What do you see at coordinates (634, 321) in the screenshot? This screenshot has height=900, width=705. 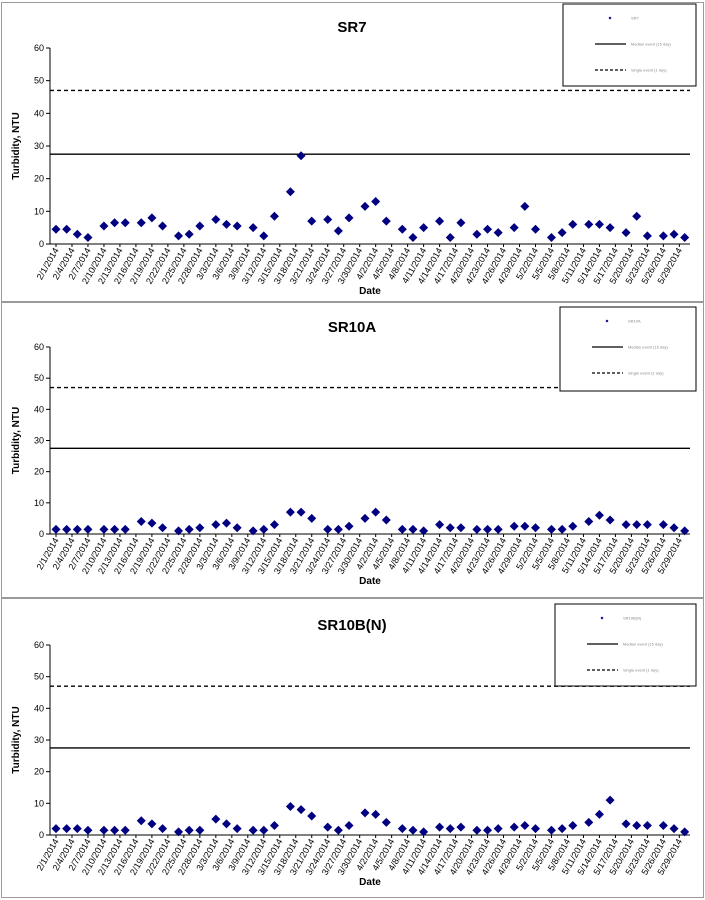 I see `legend-label: SR10A` at bounding box center [634, 321].